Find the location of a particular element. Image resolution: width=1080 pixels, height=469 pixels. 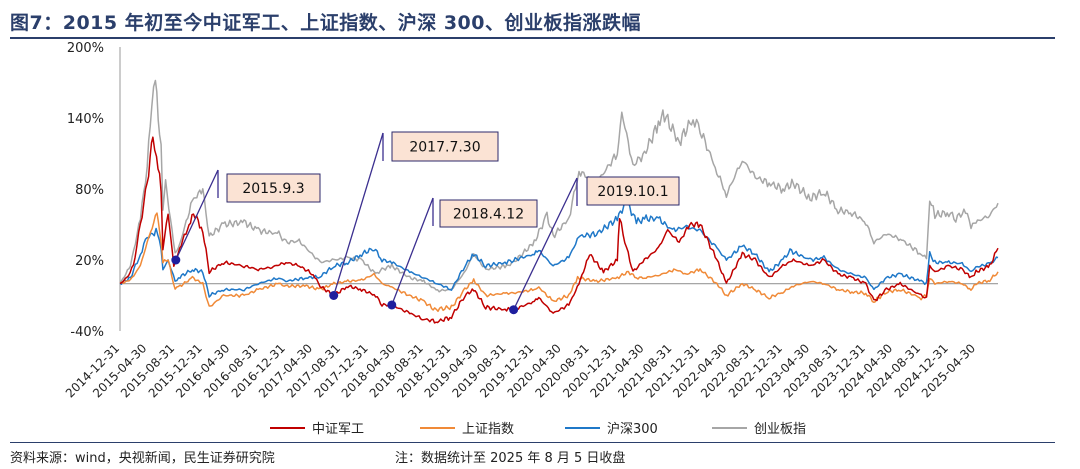

annotation-label: 2015.9.3 is located at coordinates (273, 189).